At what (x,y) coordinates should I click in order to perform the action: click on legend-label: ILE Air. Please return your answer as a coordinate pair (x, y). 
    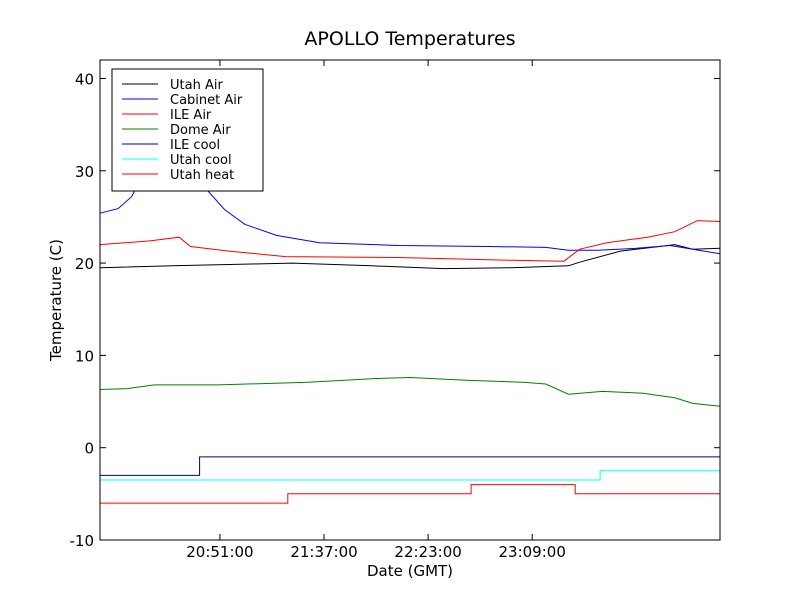
    Looking at the image, I should click on (191, 115).